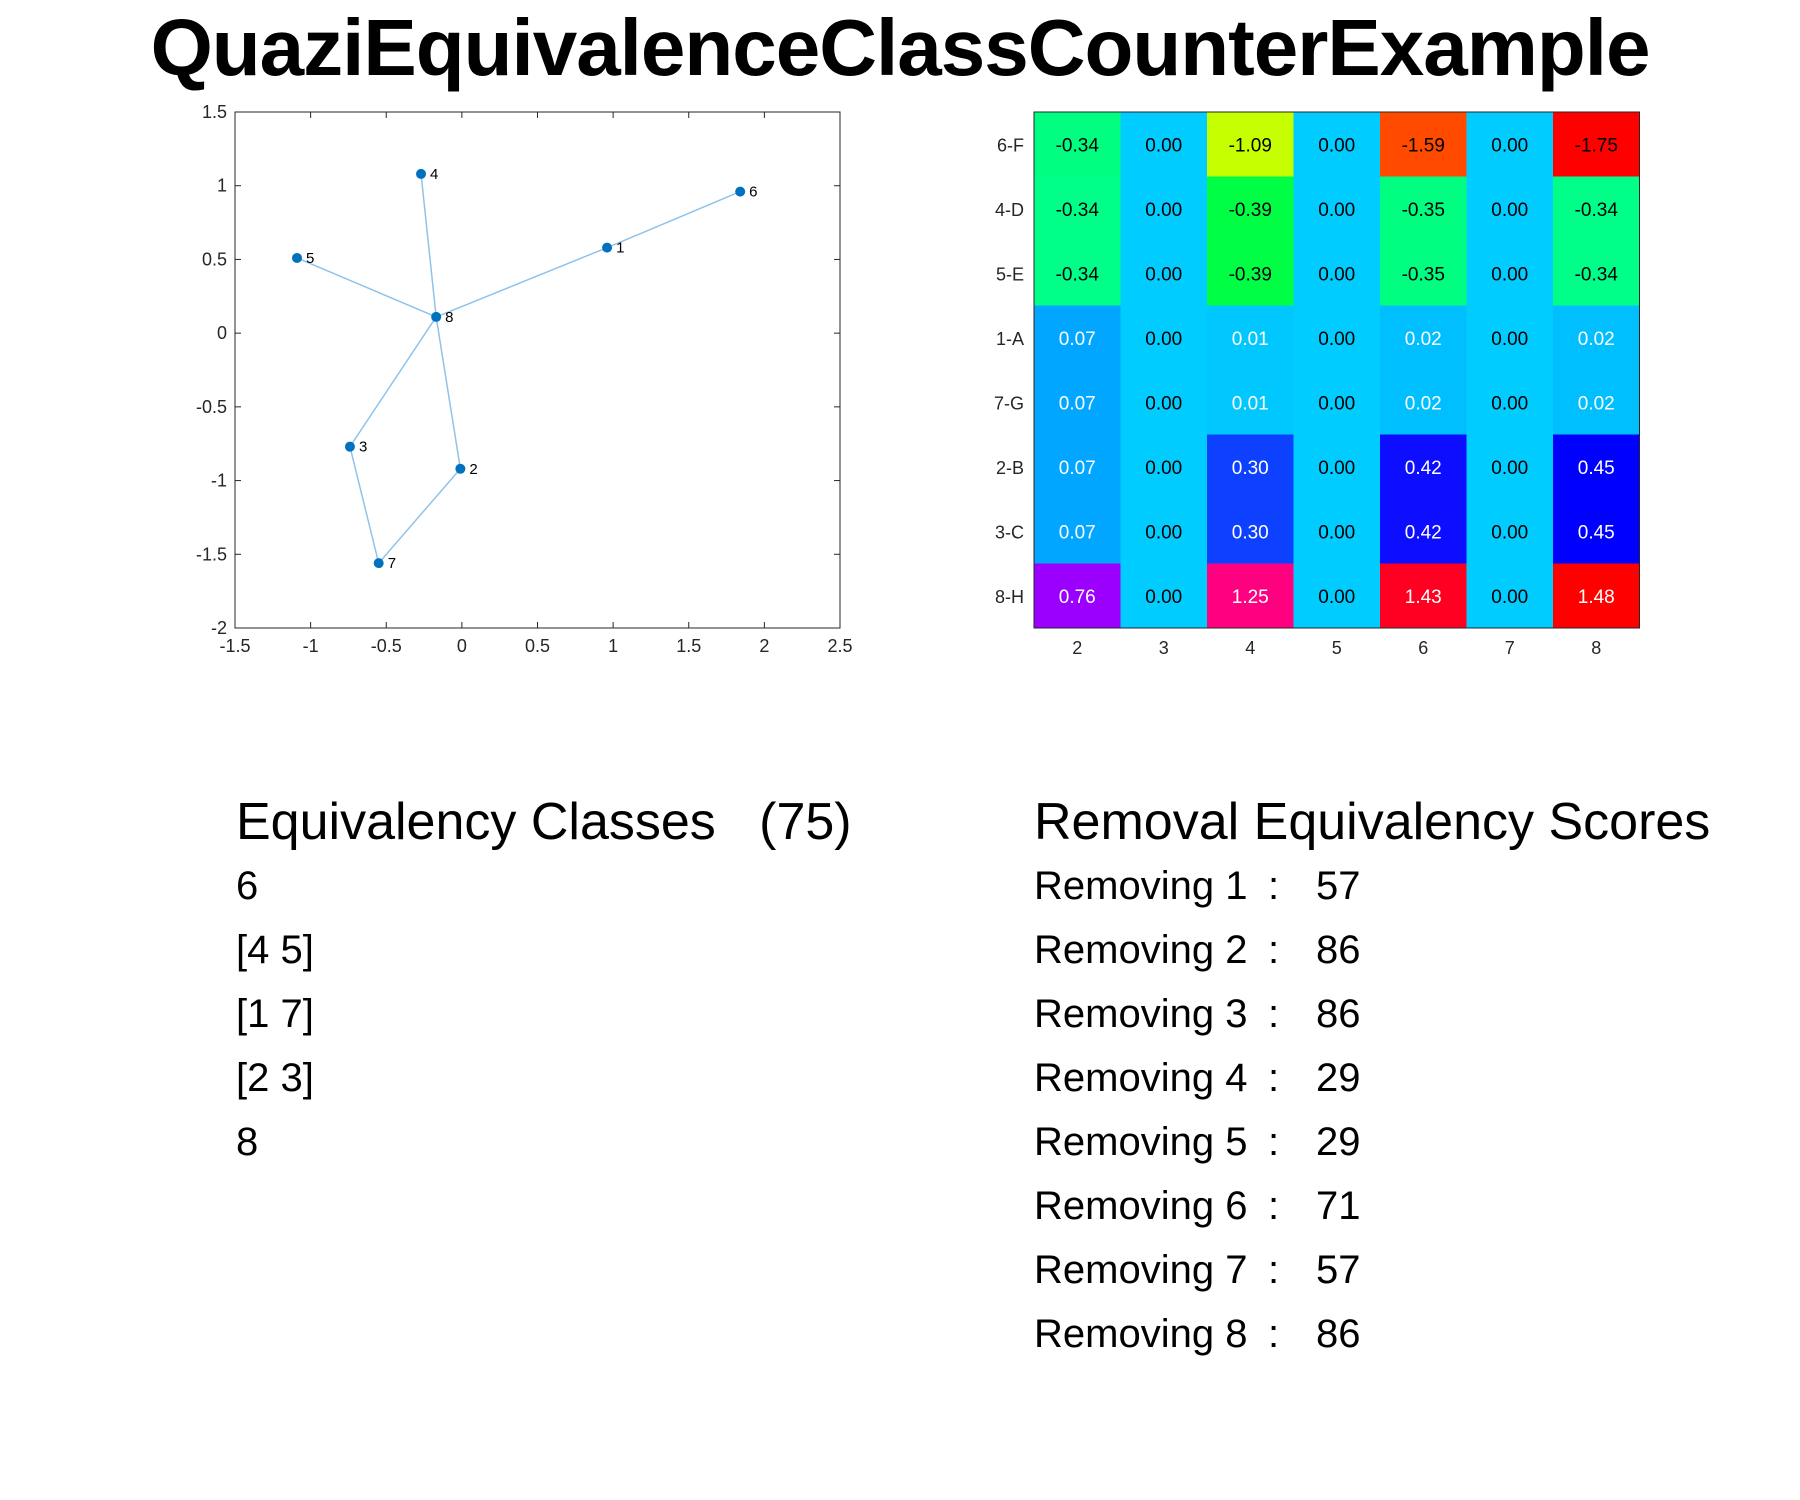 This screenshot has height=1500, width=1800. Describe the element at coordinates (1010, 145) in the screenshot. I see `heatmap-row-label: 6-F` at that location.